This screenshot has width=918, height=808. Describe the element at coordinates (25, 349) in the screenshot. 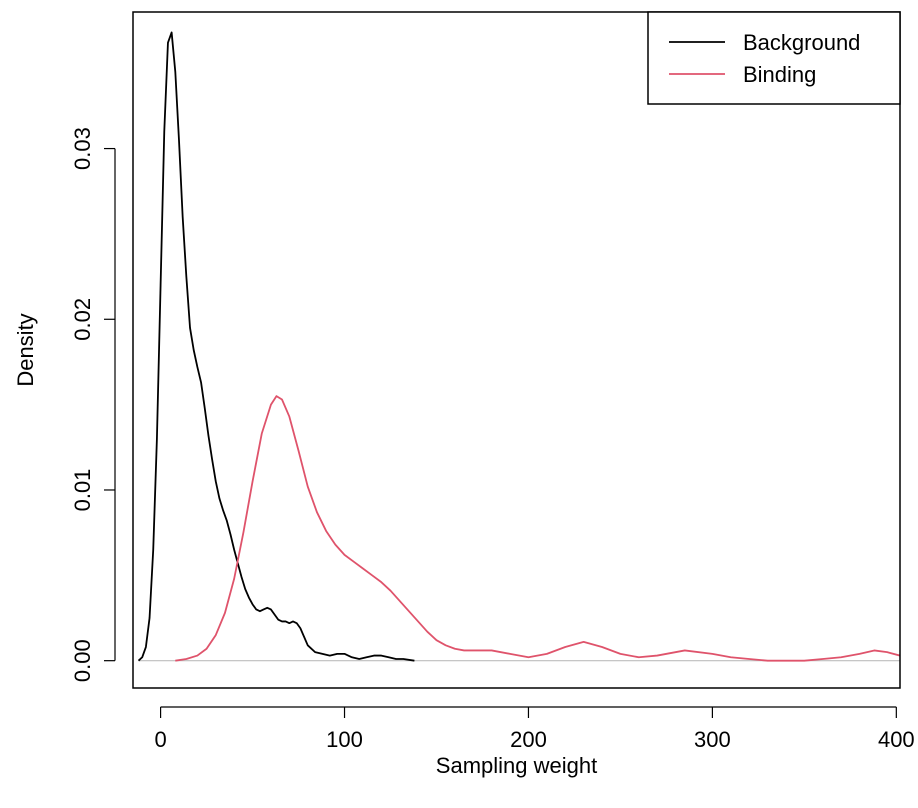

I see `y-axis-label: Density` at that location.